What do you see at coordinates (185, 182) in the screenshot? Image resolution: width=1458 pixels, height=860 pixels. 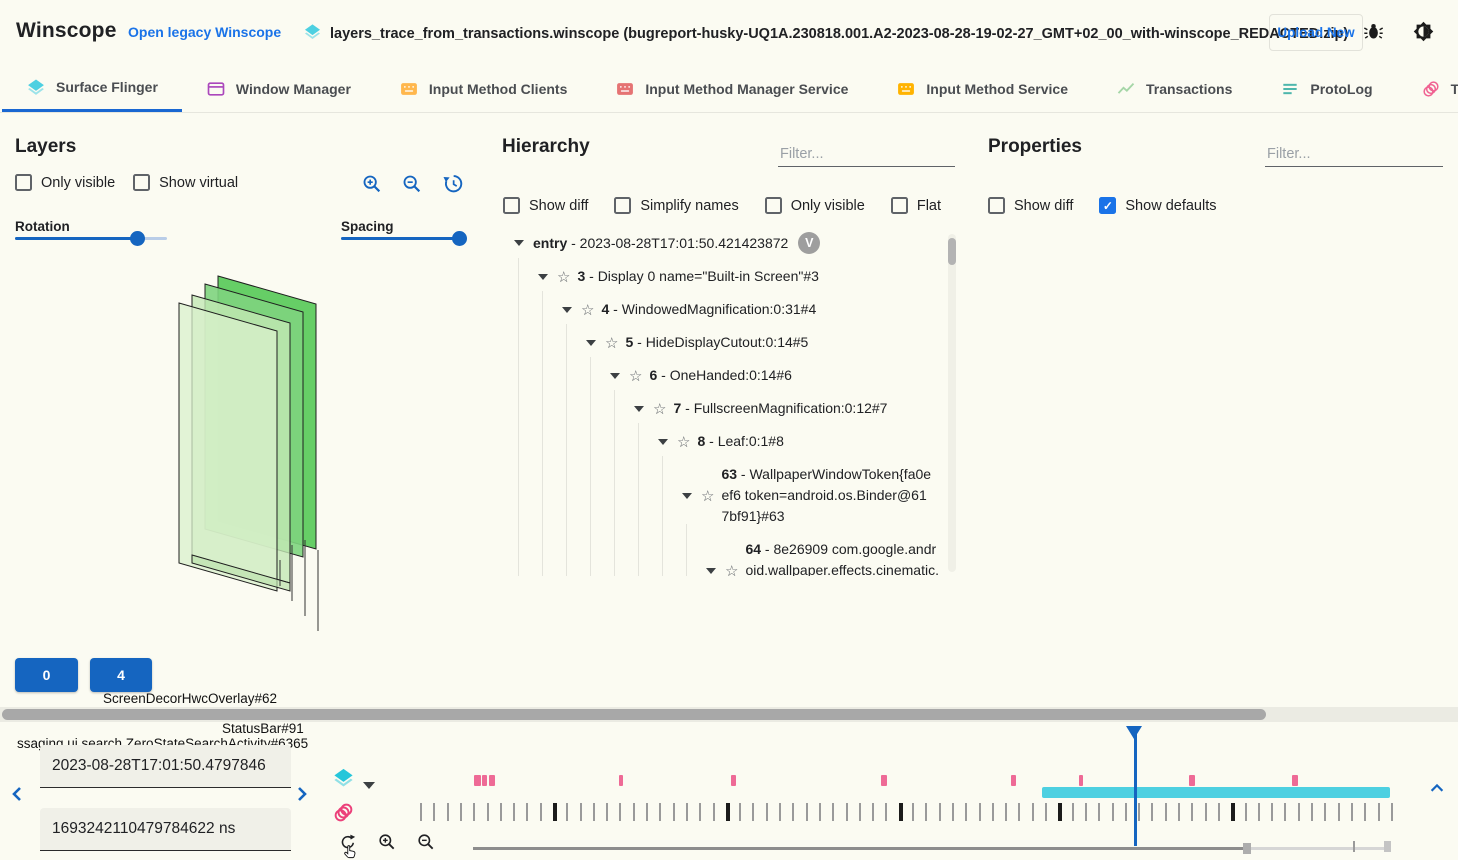 I see `show-virtual-checkbox: Show virtual` at bounding box center [185, 182].